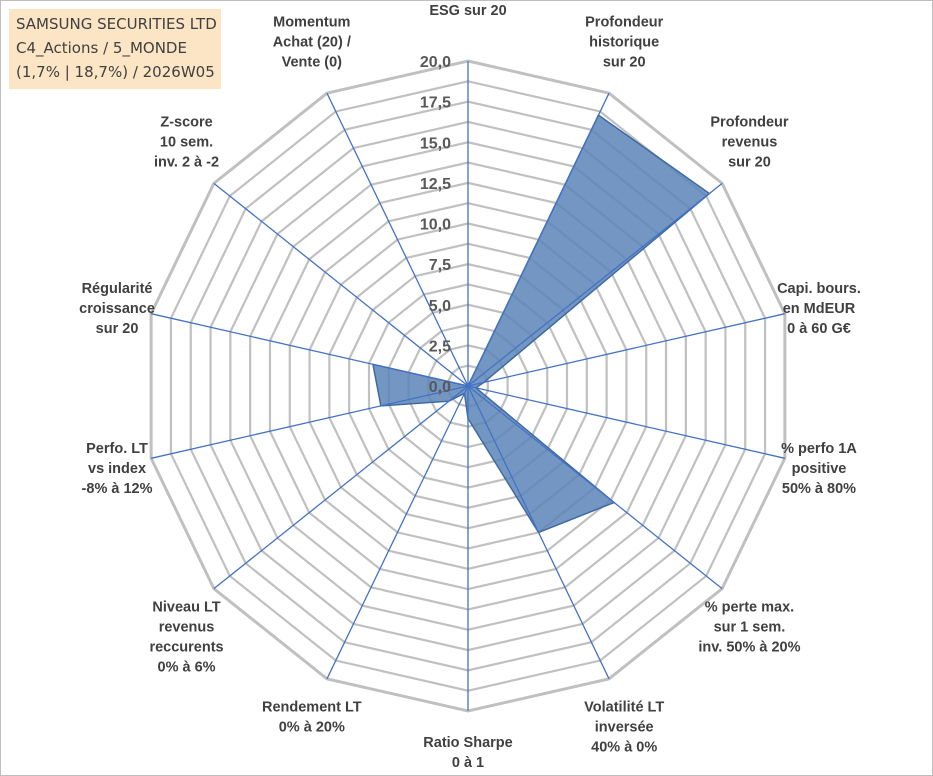 The image size is (933, 776). Describe the element at coordinates (440, 265) in the screenshot. I see `tick-label: 7,5` at that location.